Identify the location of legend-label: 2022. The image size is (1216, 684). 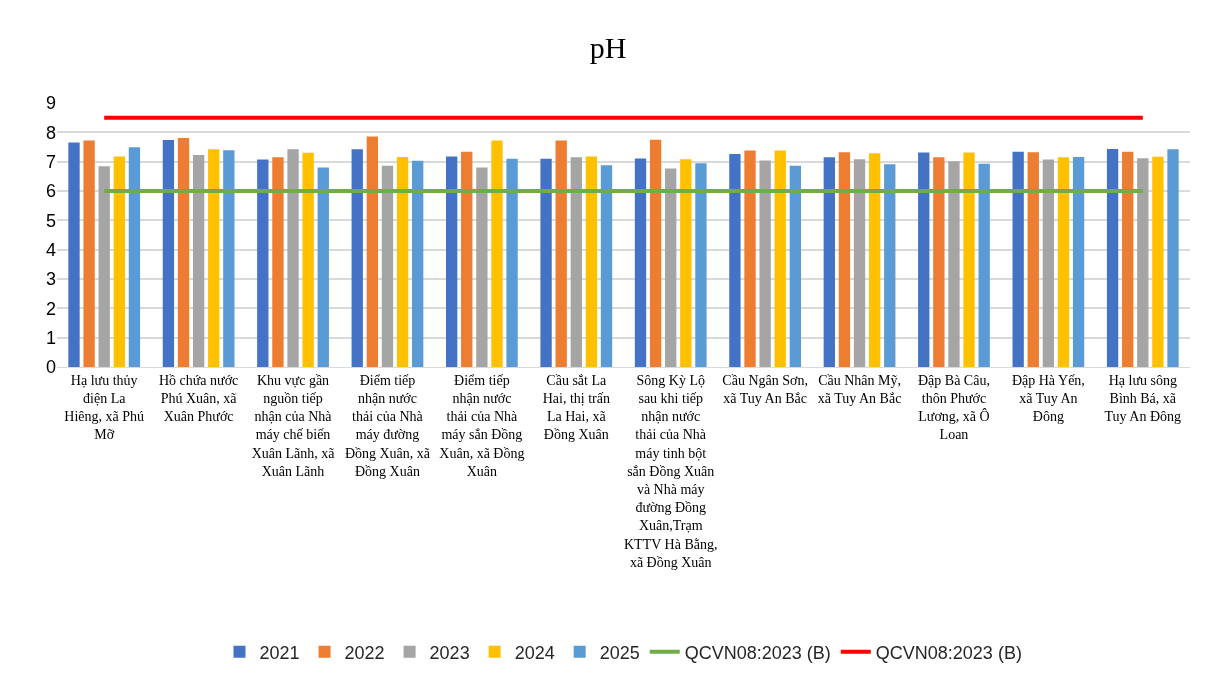
(364, 652).